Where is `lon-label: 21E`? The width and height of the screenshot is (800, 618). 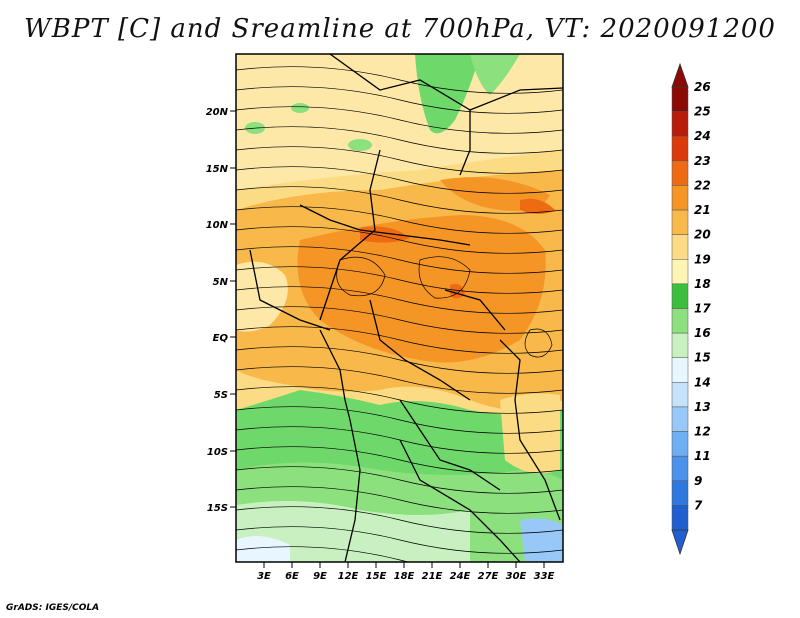
lon-label: 21E is located at coordinates (432, 576).